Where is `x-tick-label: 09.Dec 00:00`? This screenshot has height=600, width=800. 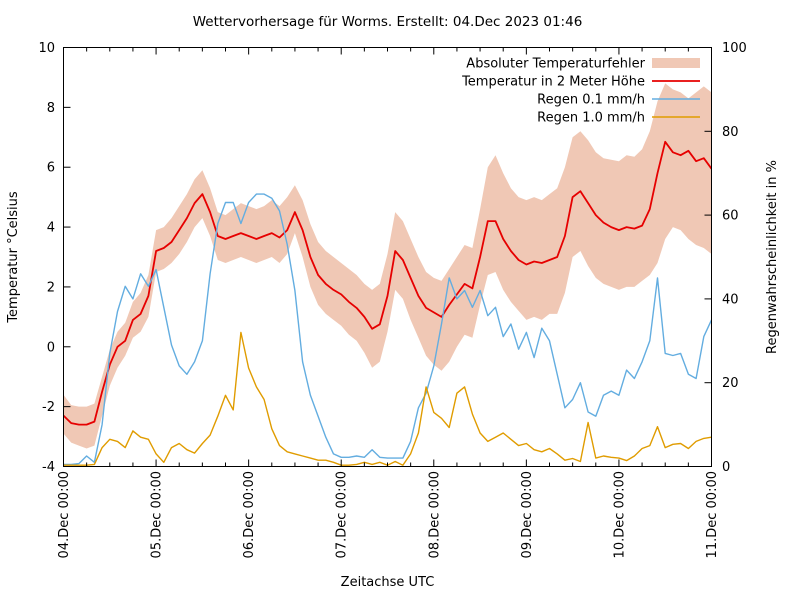
x-tick-label: 09.Dec 00:00 is located at coordinates (527, 514).